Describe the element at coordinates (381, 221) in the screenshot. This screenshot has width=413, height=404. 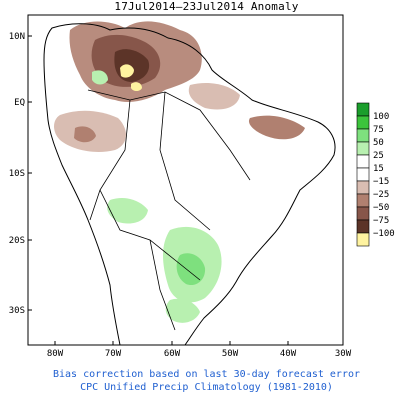
I see `legend-label: −75` at that location.